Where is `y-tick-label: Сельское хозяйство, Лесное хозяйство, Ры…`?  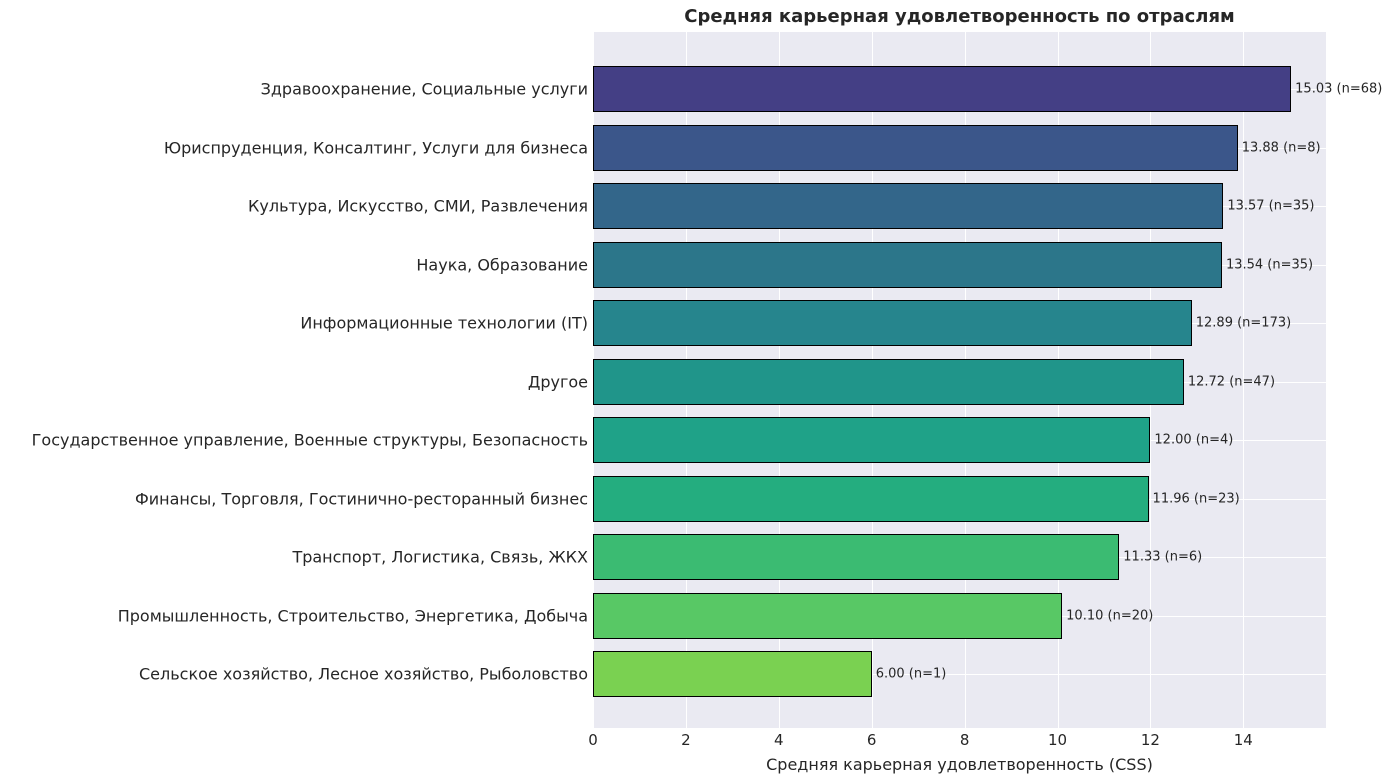
y-tick-label: Сельское хозяйство, Лесное хозяйство, Ры… is located at coordinates (363, 674).